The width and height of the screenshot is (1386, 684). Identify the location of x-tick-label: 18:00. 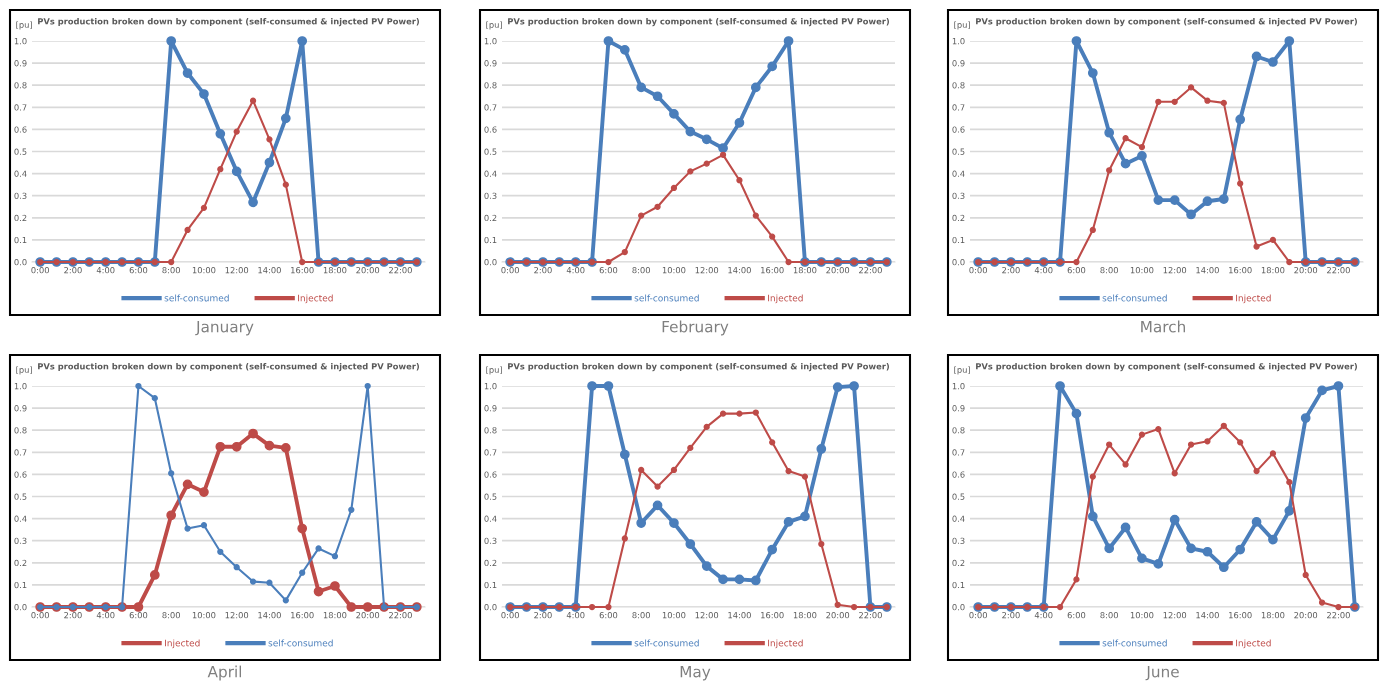
(805, 270).